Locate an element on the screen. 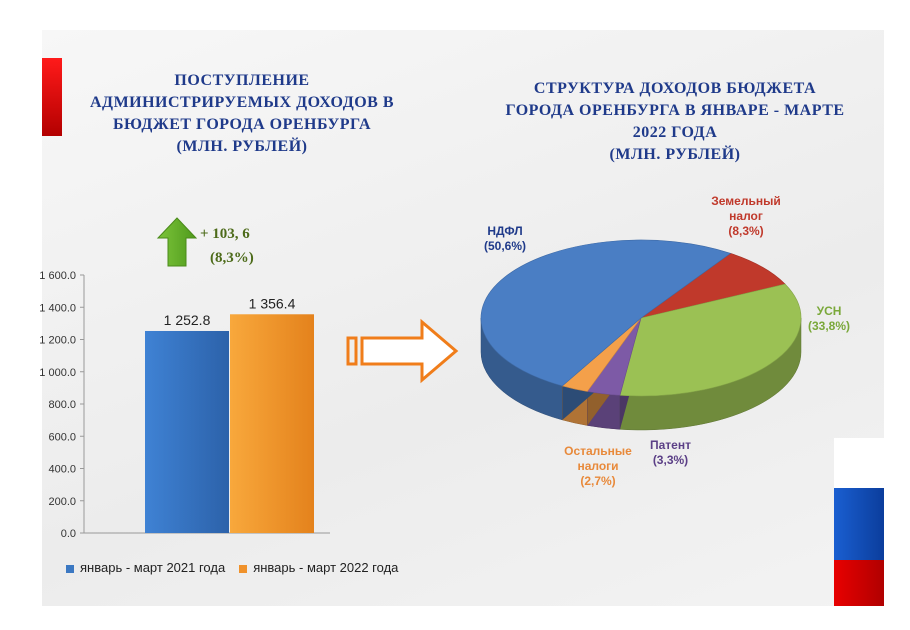  red-accent-bar is located at coordinates (52, 97).